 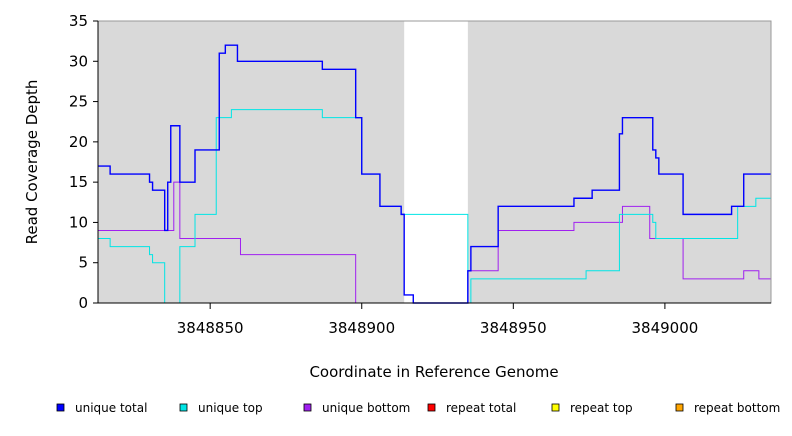 I want to click on legend-label-repeat-top: repeat top, so click(x=601, y=408).